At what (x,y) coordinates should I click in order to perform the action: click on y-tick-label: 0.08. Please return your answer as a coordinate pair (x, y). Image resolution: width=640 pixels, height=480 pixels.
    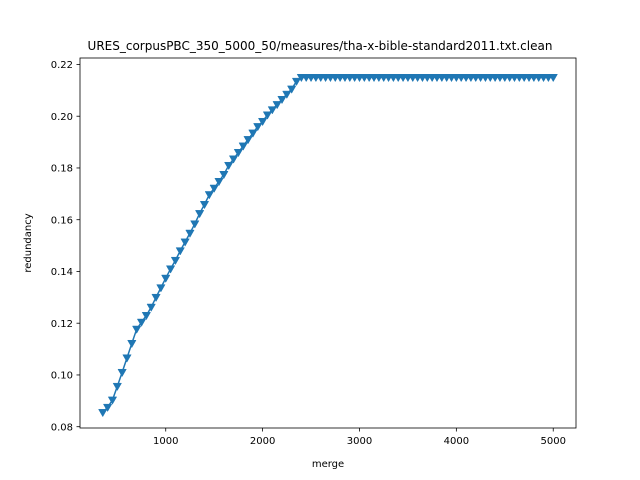
    Looking at the image, I should click on (62, 427).